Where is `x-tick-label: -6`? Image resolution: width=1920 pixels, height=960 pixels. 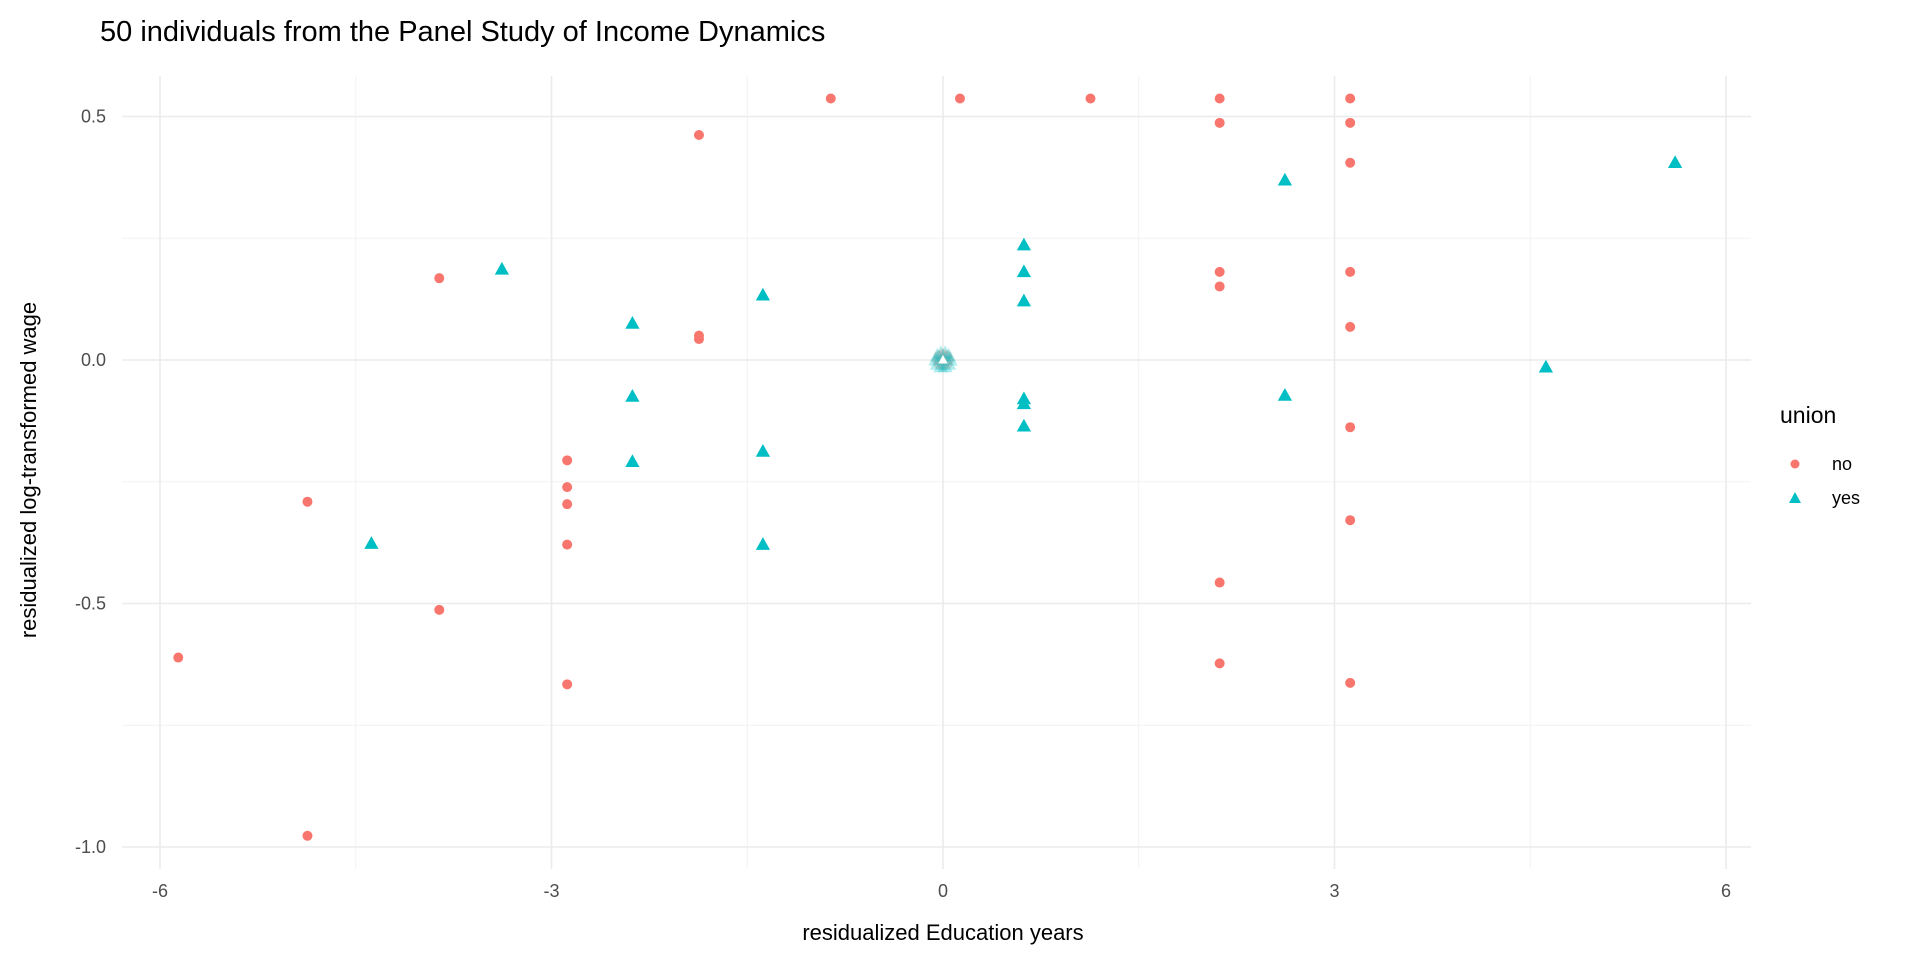 x-tick-label: -6 is located at coordinates (160, 891).